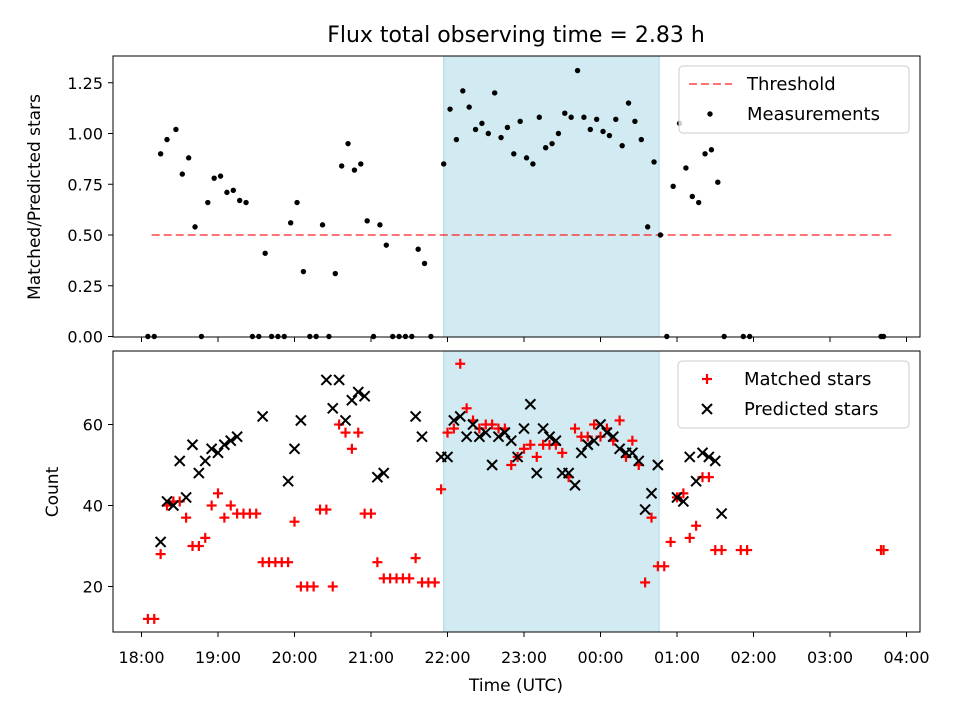 This screenshot has width=960, height=720. Describe the element at coordinates (515, 686) in the screenshot. I see `count-x-axis-label: Time (UTC)` at that location.